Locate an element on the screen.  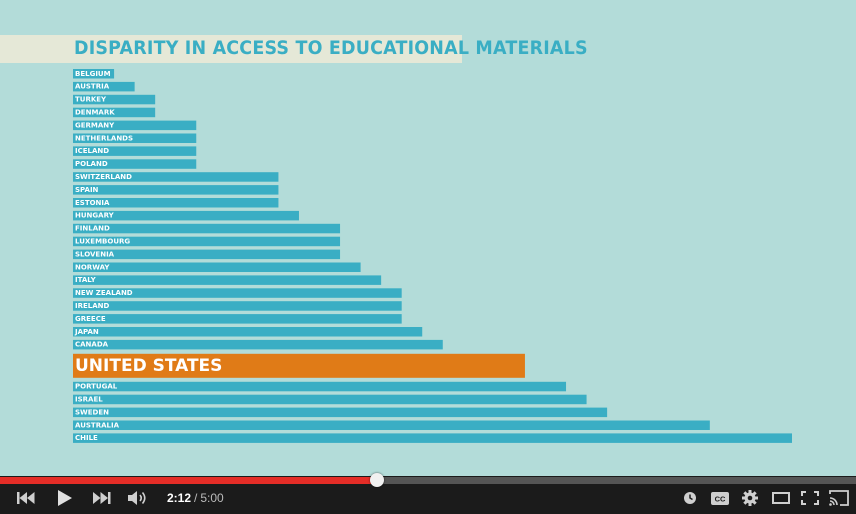
fullscreen-button is located at coordinates (810, 498).